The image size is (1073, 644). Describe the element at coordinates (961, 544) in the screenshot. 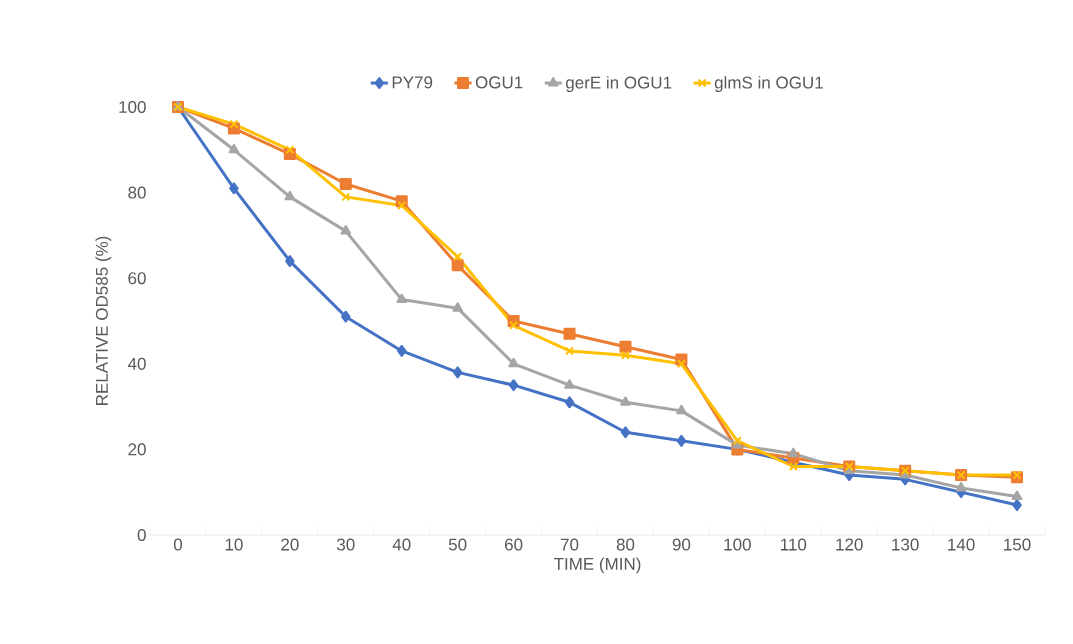

I see `x-tick-label: 140` at that location.